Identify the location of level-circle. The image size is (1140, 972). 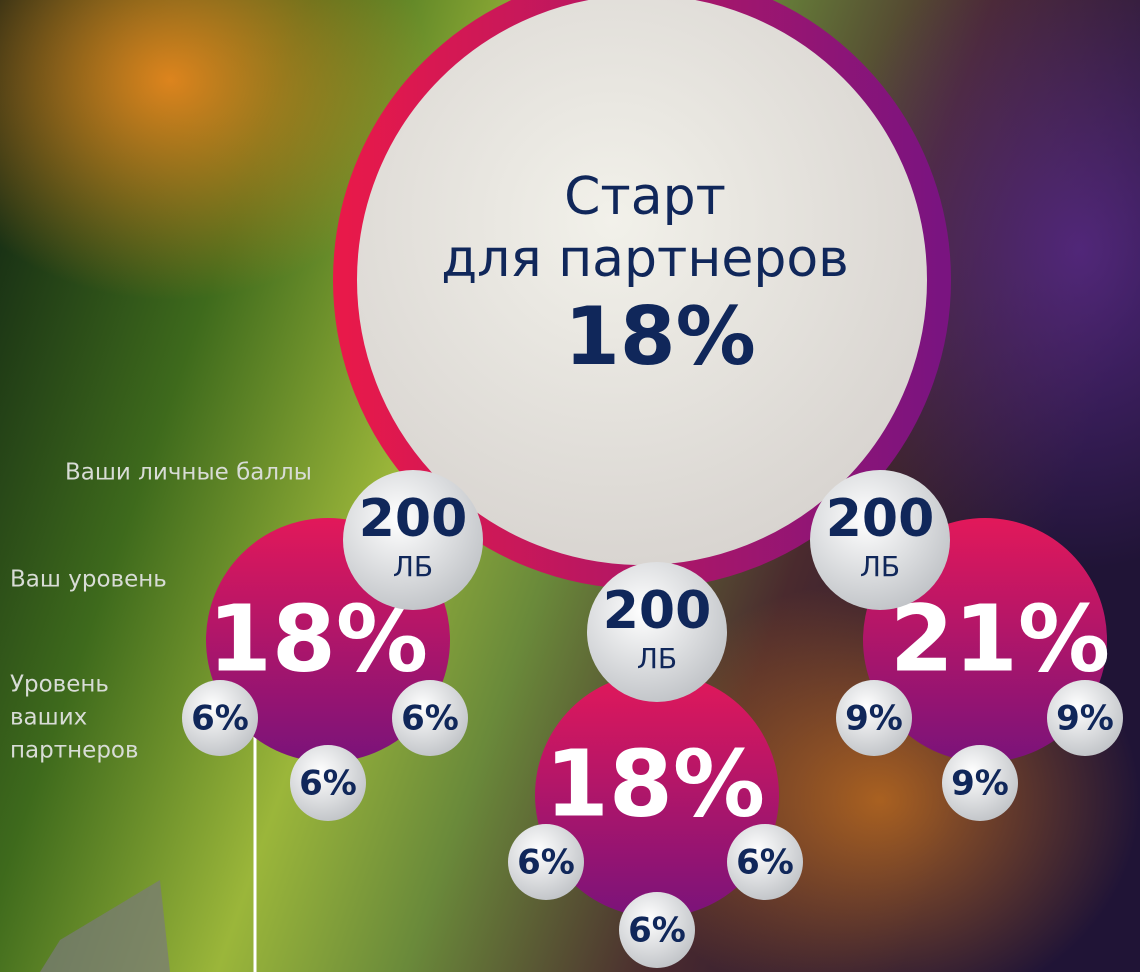
(657, 795).